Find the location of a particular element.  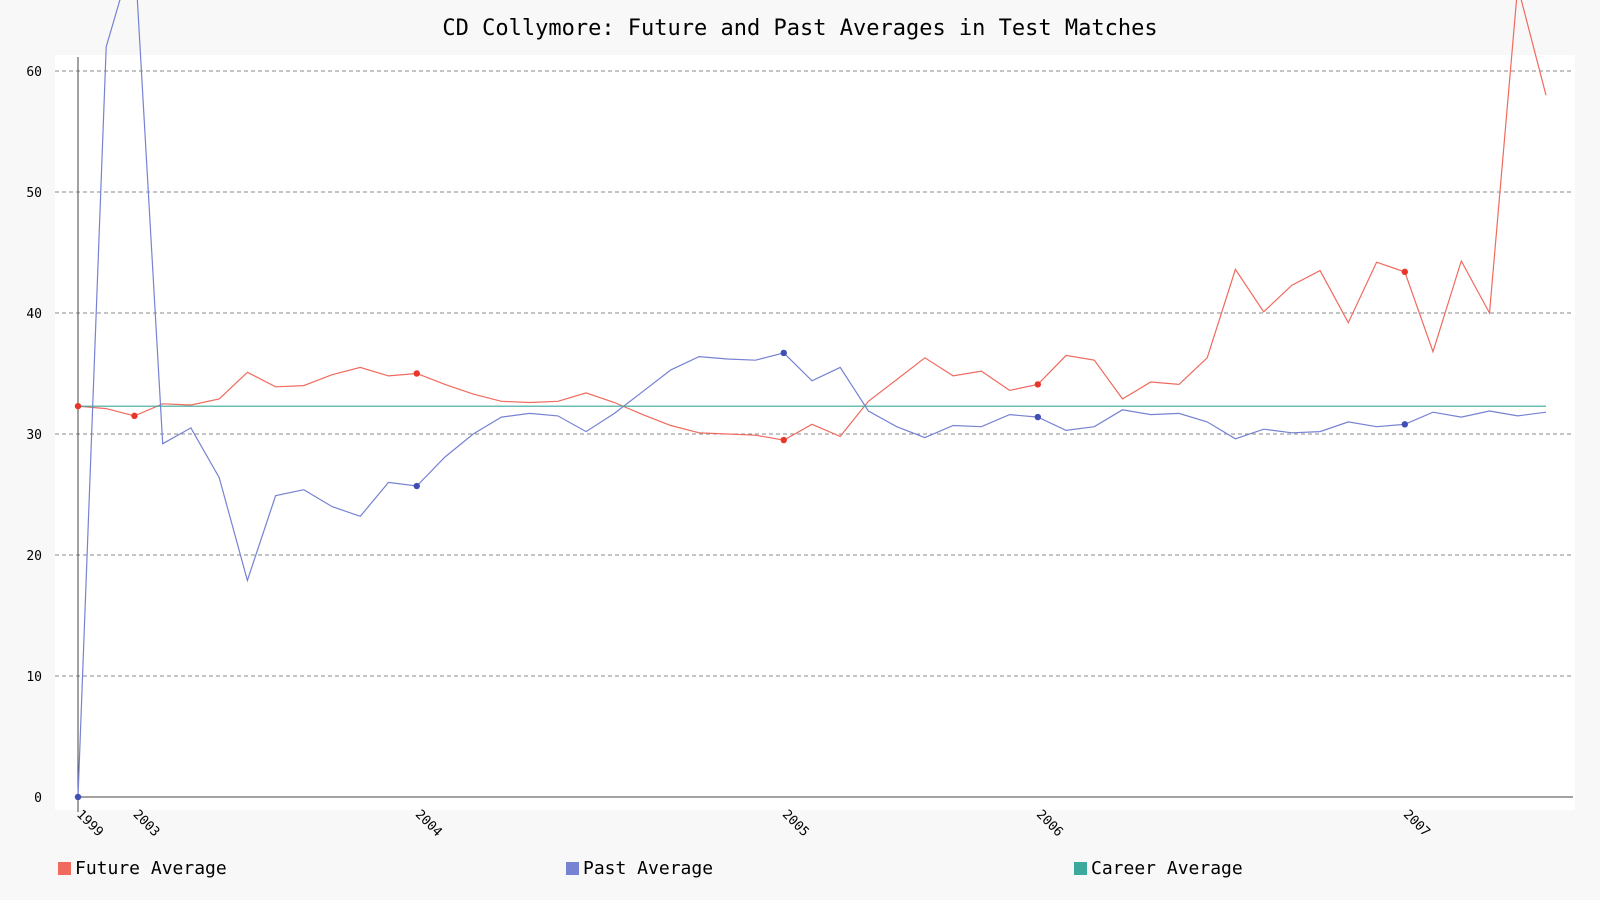

x-tick-label-2006: 2006 is located at coordinates (1049, 823).